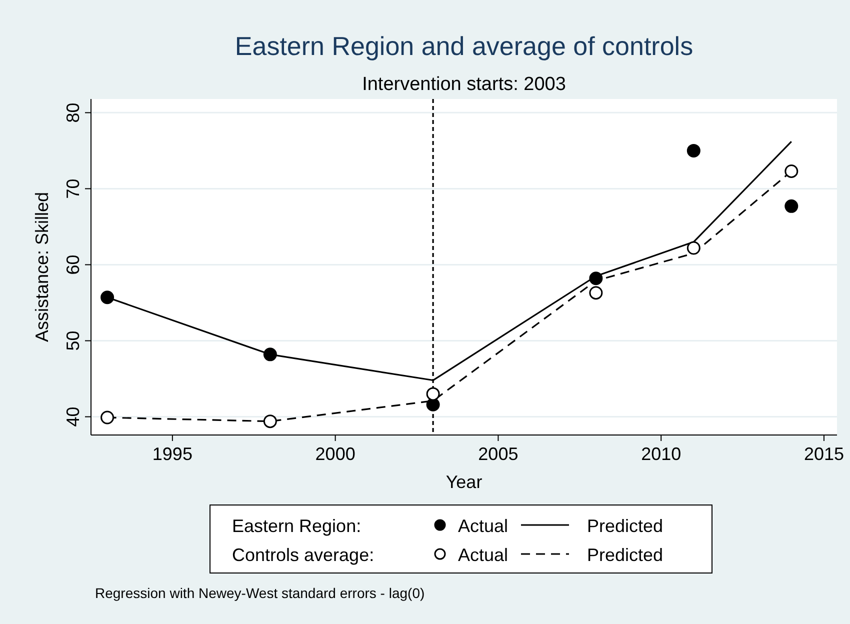 Image resolution: width=850 pixels, height=624 pixels. I want to click on x-tick-label: 2010, so click(661, 454).